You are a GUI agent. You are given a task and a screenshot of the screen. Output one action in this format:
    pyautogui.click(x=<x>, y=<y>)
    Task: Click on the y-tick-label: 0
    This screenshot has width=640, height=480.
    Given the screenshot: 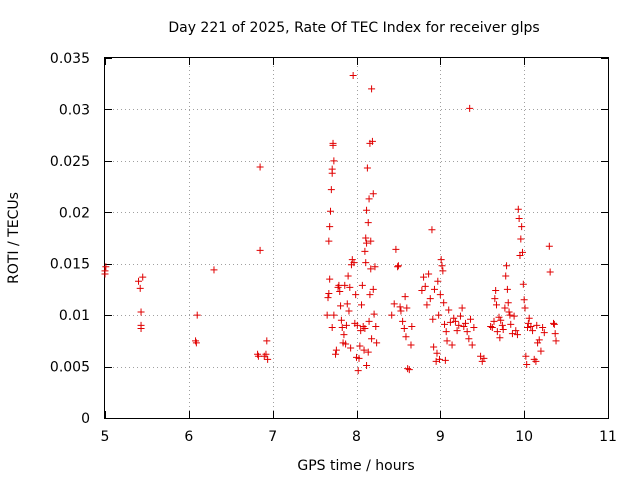 What is the action you would take?
    pyautogui.click(x=85, y=419)
    